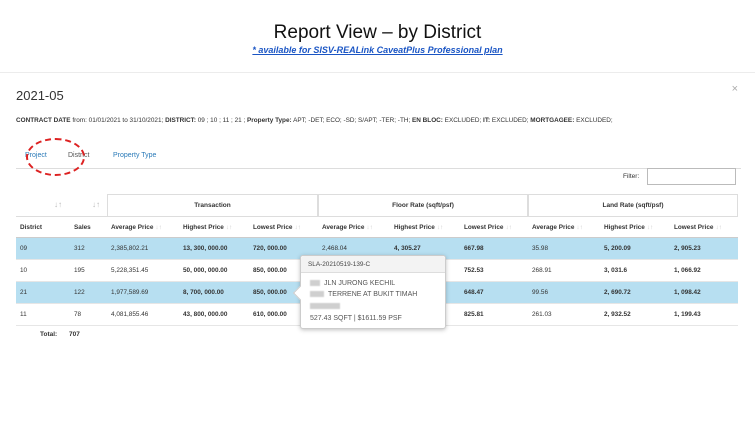 Image resolution: width=755 pixels, height=448 pixels. I want to click on table-cell: 2, 690.72, so click(635, 292).